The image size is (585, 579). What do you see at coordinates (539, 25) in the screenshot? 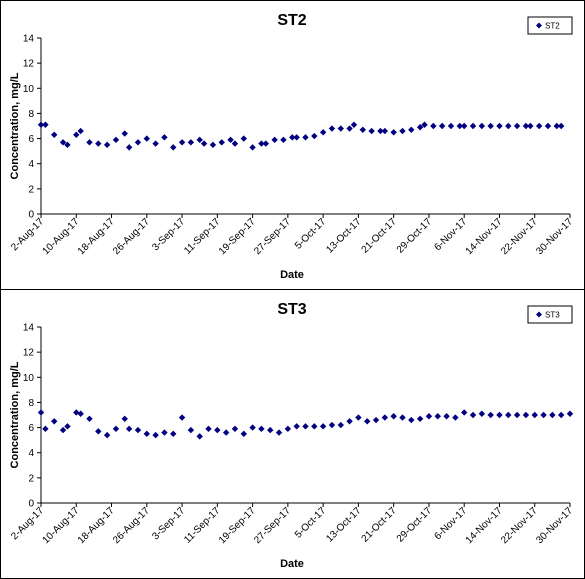
I see `legend-marker` at bounding box center [539, 25].